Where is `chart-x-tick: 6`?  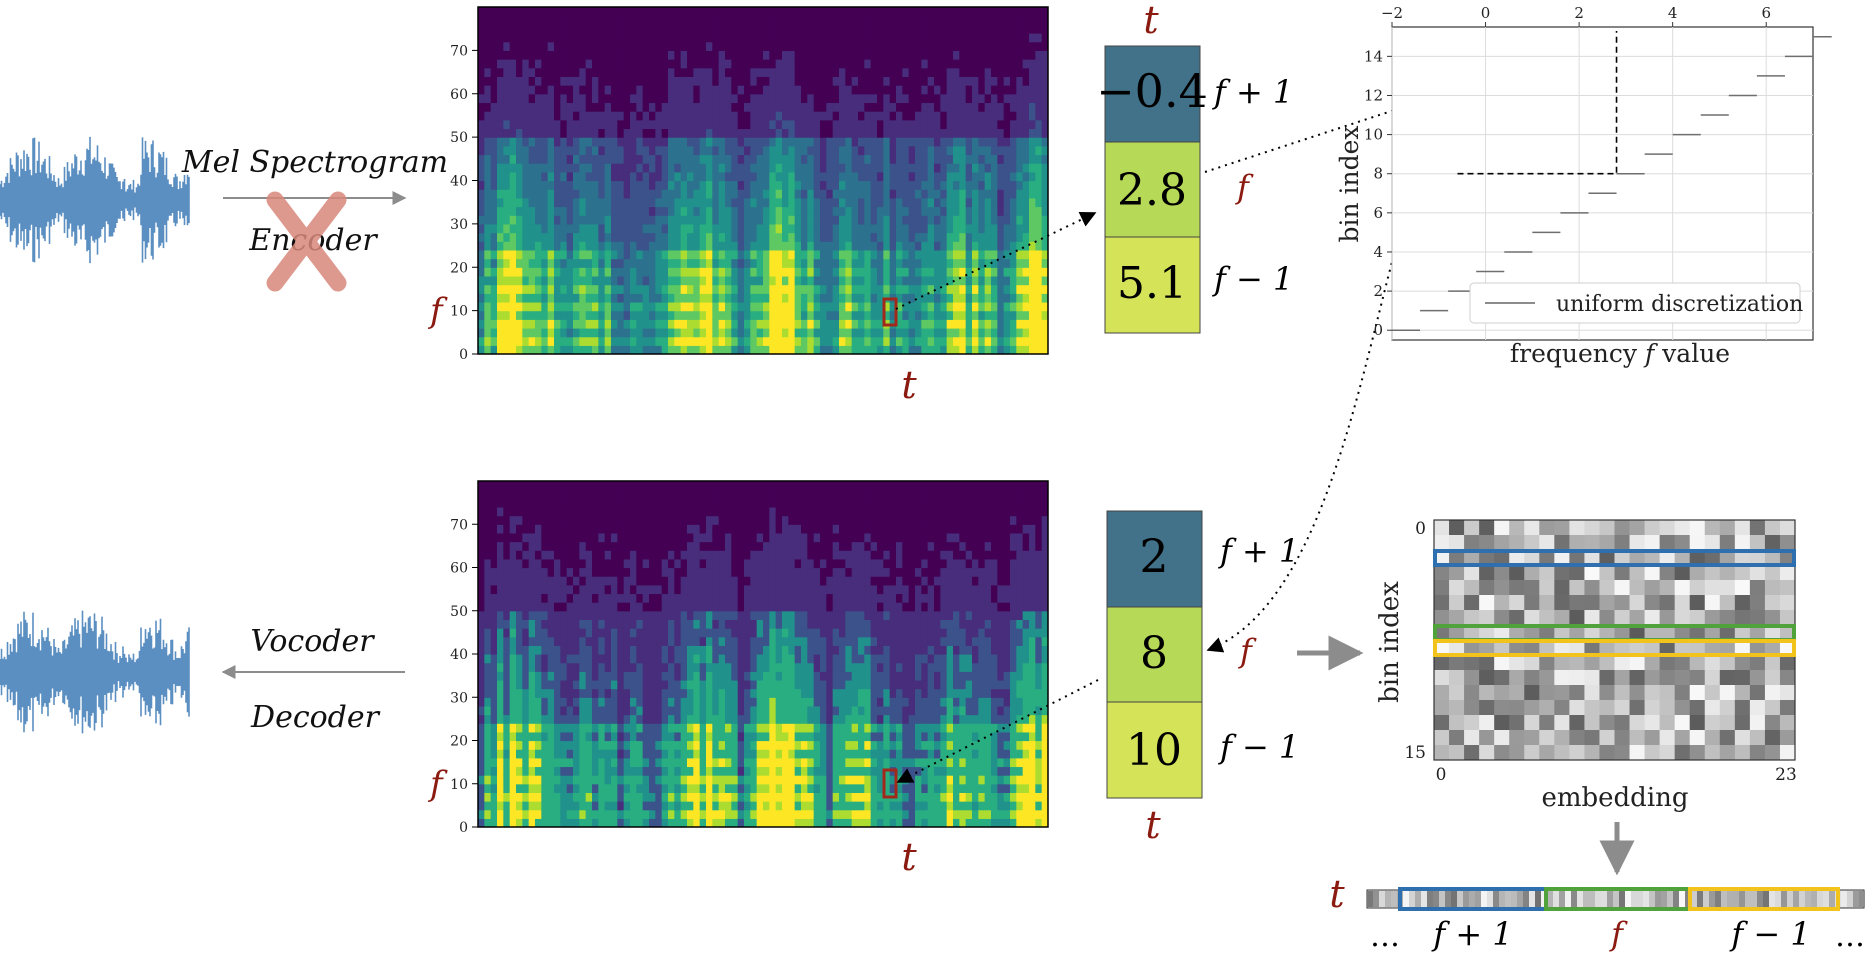
chart-x-tick: 6 is located at coordinates (1766, 13).